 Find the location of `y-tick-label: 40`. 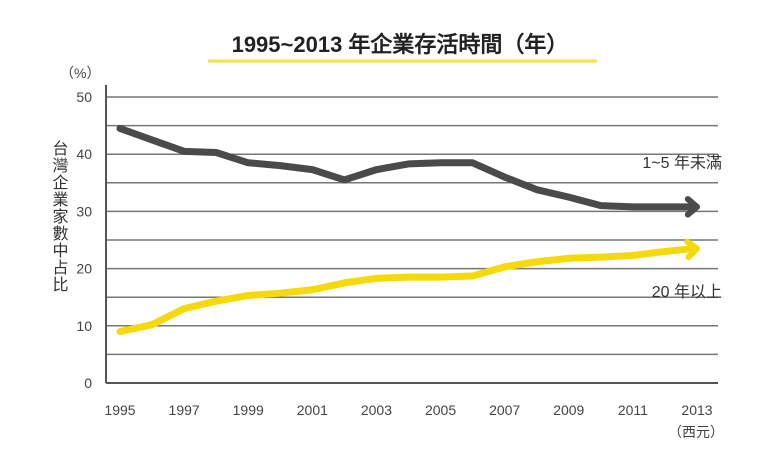

y-tick-label: 40 is located at coordinates (84, 154).